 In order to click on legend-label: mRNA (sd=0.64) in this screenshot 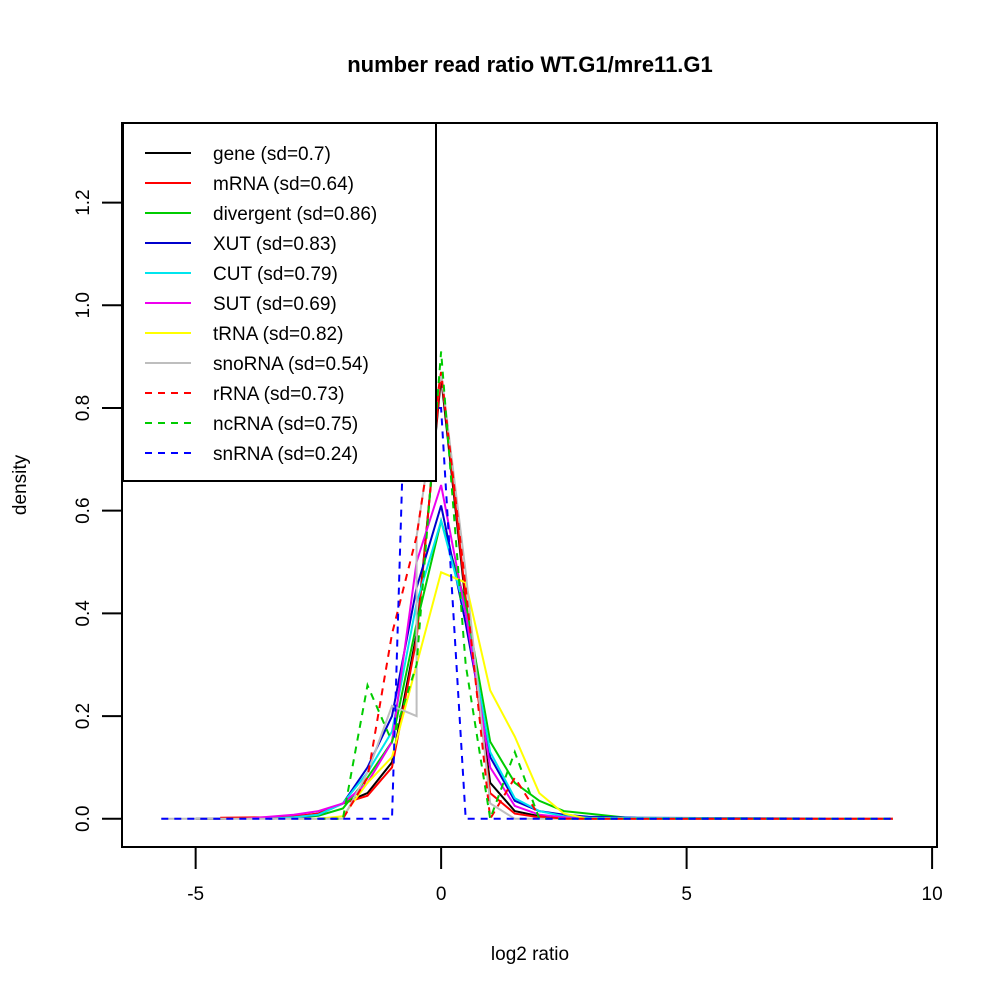, I will do `click(283, 184)`.